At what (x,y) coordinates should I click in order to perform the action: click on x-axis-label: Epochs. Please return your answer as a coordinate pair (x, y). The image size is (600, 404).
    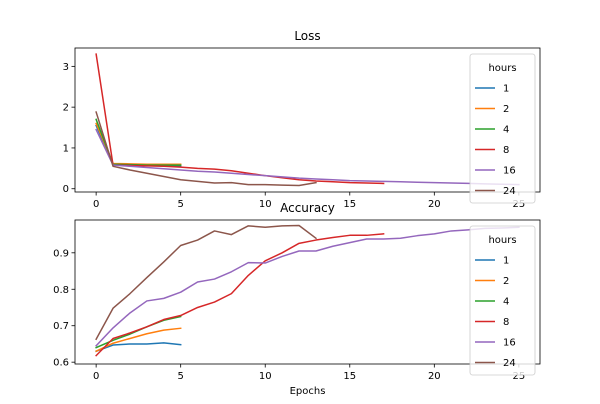
    Looking at the image, I should click on (308, 391).